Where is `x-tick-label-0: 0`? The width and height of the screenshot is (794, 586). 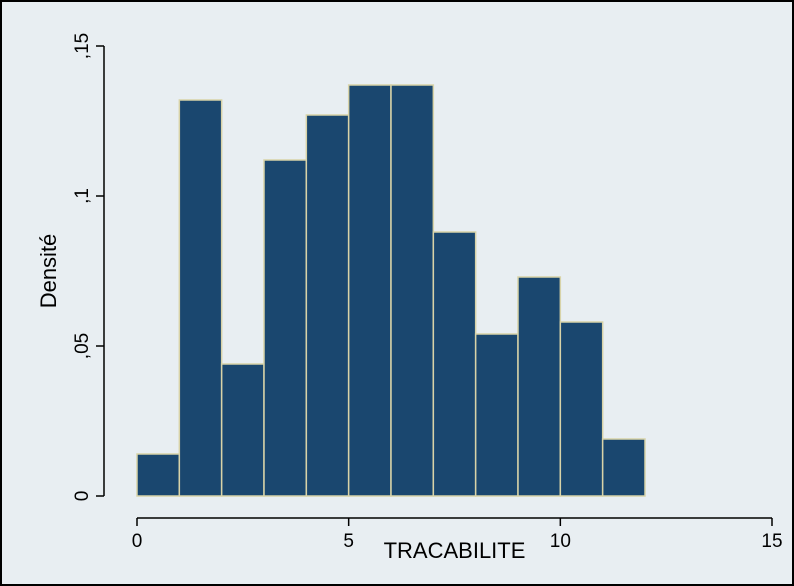 x-tick-label-0: 0 is located at coordinates (137, 541).